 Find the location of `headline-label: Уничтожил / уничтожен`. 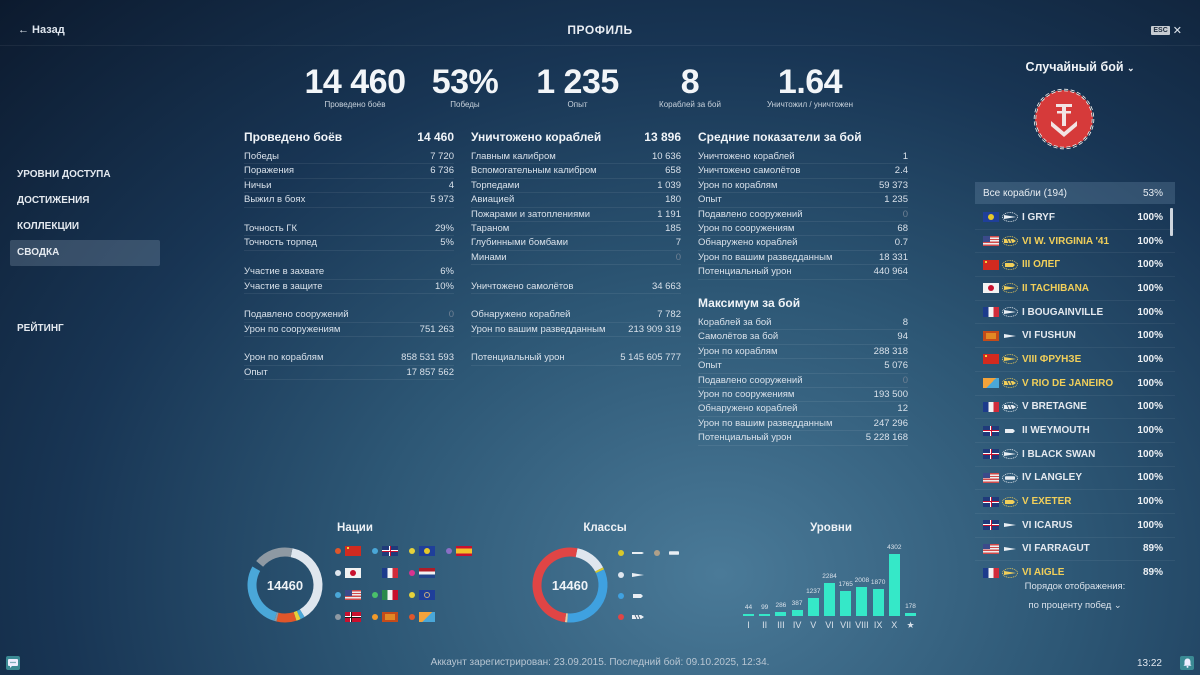

headline-label: Уничтожил / уничтожен is located at coordinates (810, 104).